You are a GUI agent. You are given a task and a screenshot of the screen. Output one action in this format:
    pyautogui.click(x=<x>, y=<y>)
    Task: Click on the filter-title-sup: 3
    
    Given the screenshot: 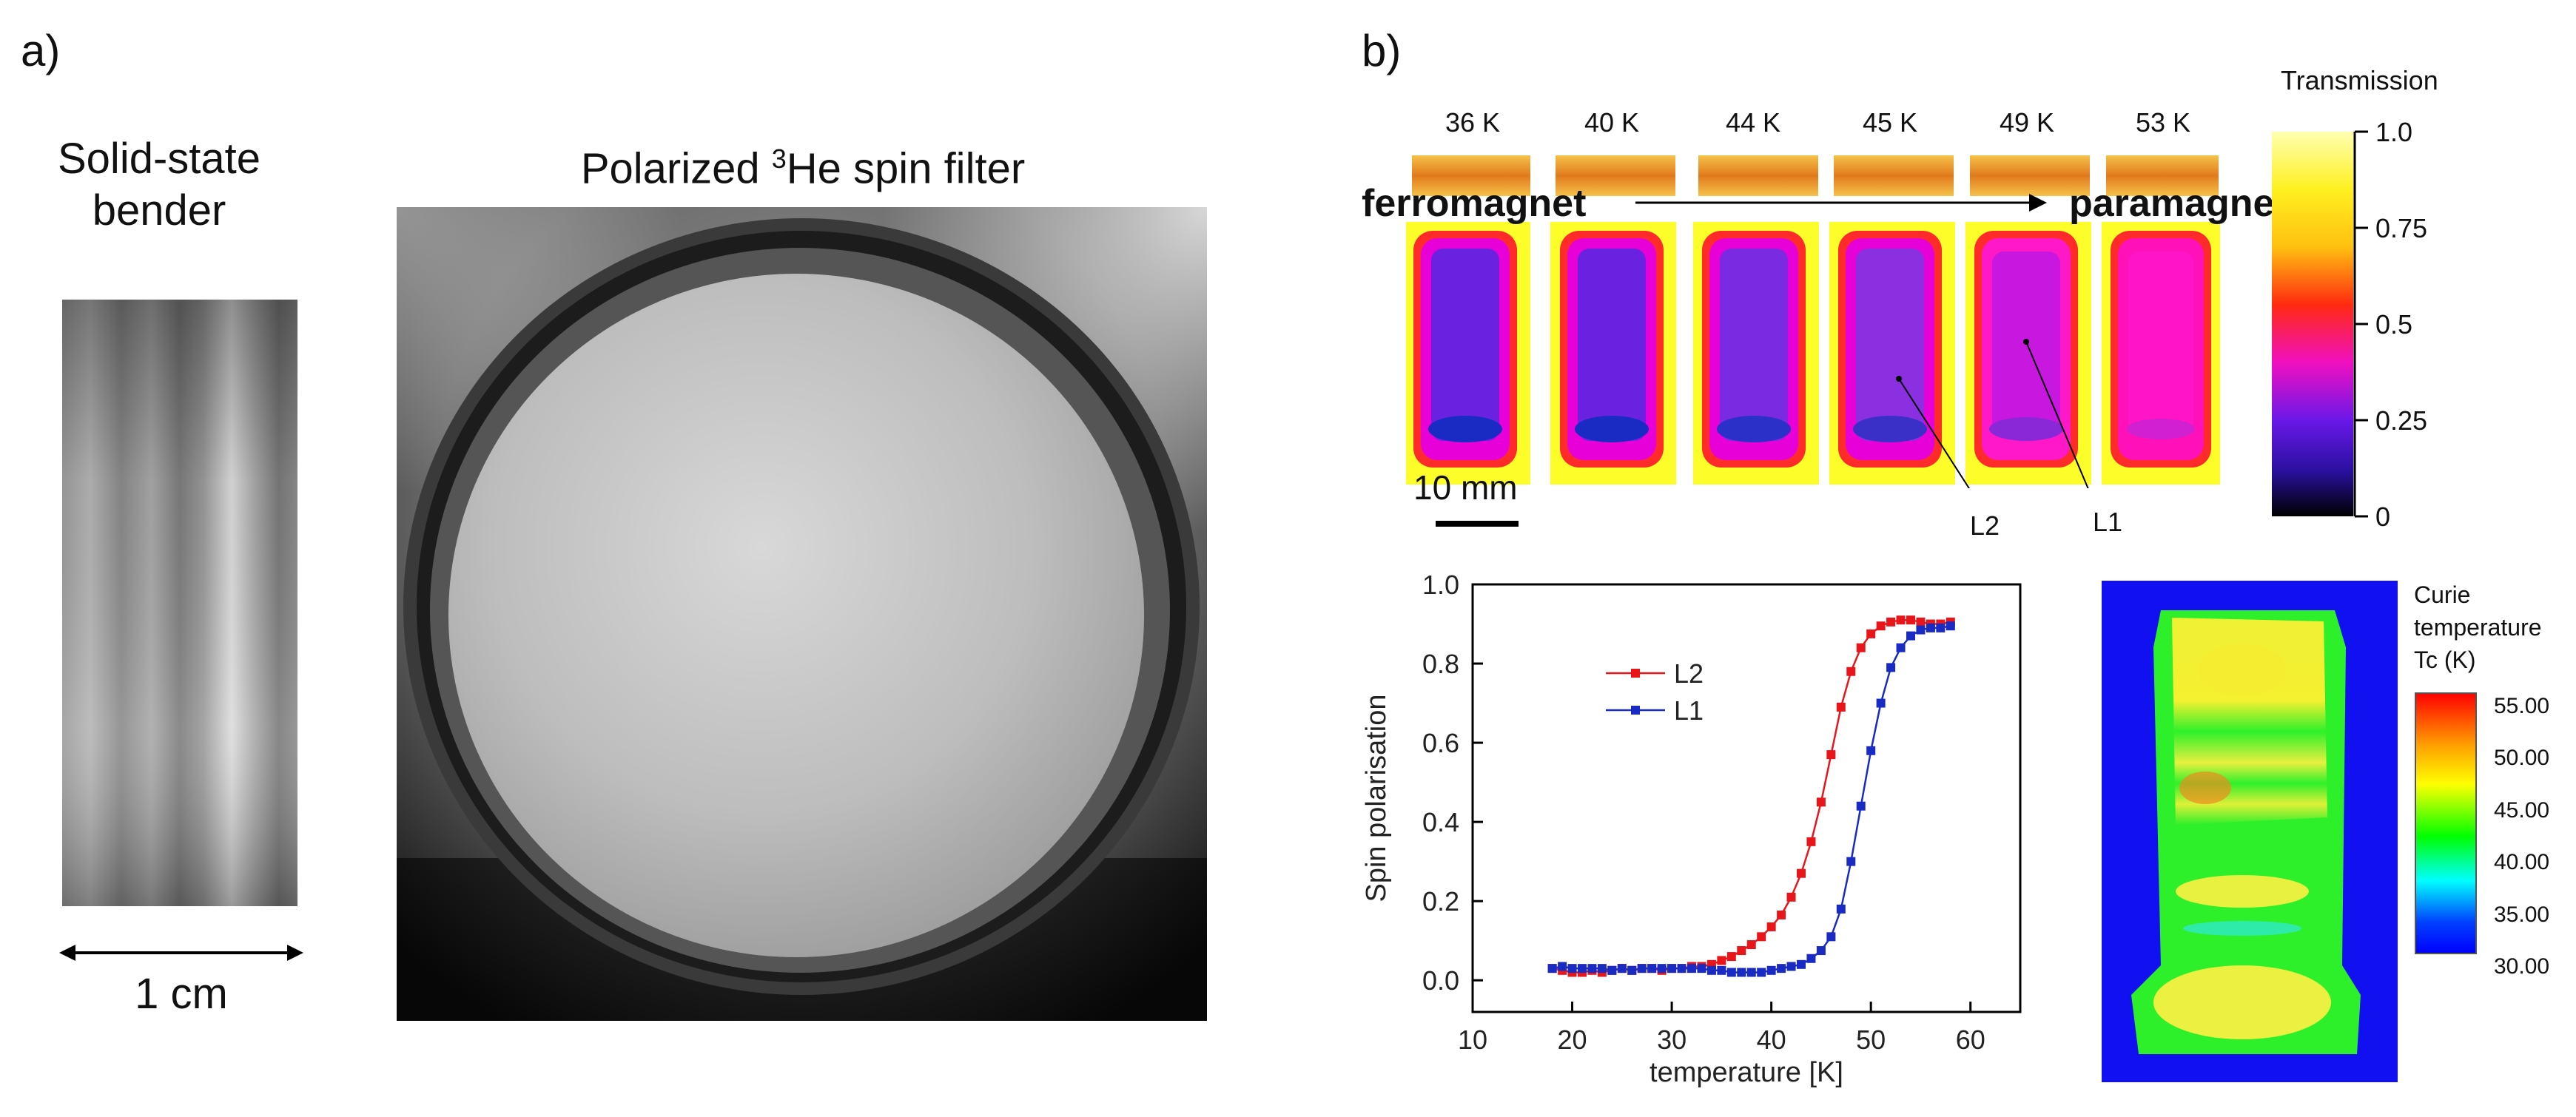 What is the action you would take?
    pyautogui.click(x=779, y=159)
    